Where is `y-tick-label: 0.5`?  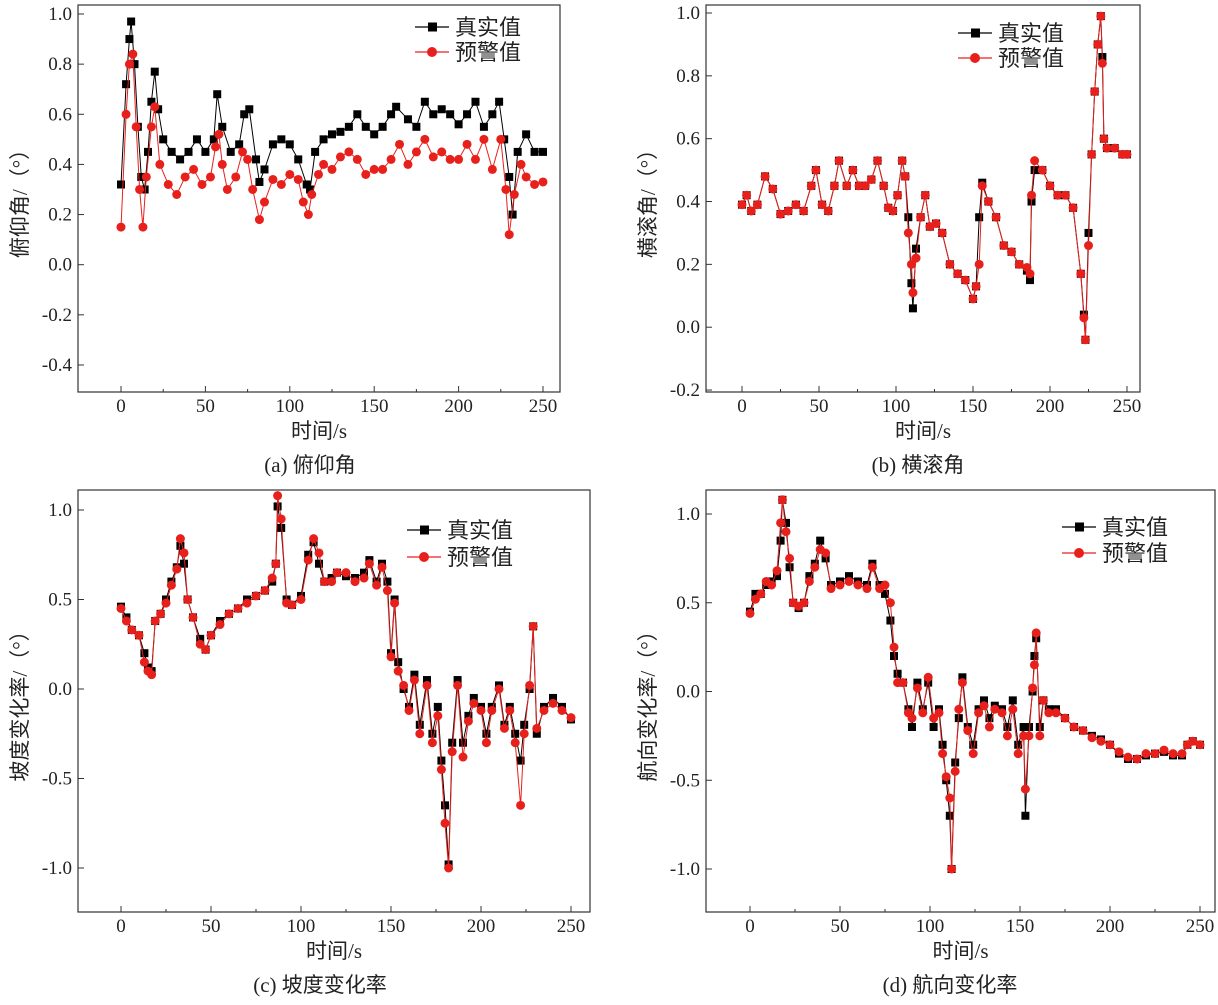
y-tick-label: 0.5 is located at coordinates (688, 603).